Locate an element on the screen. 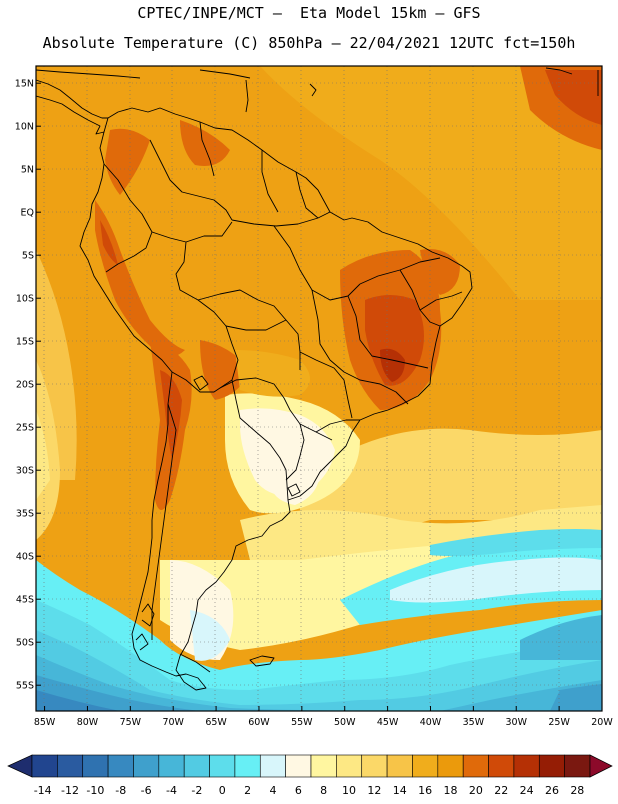 The height and width of the screenshot is (804, 618). lon-label: 30W is located at coordinates (517, 722).